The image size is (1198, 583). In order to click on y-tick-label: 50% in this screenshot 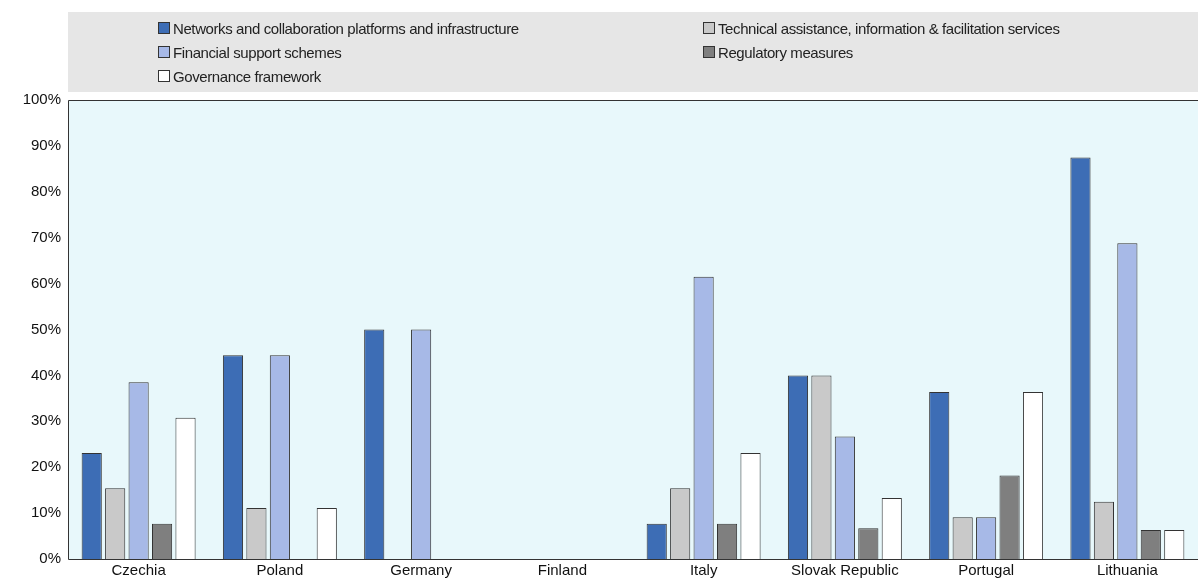, I will do `click(45, 328)`.